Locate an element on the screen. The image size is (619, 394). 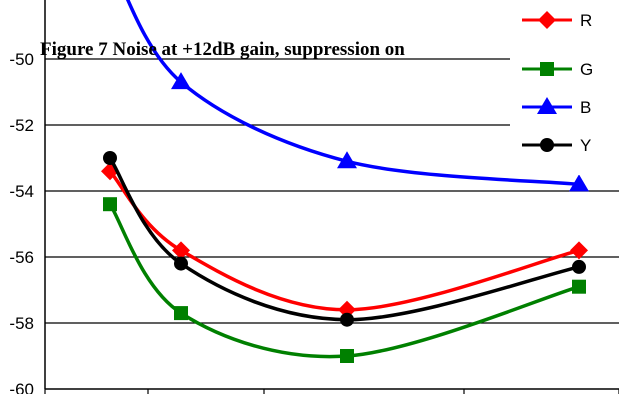
y-tick-label: -58 is located at coordinates (21, 323).